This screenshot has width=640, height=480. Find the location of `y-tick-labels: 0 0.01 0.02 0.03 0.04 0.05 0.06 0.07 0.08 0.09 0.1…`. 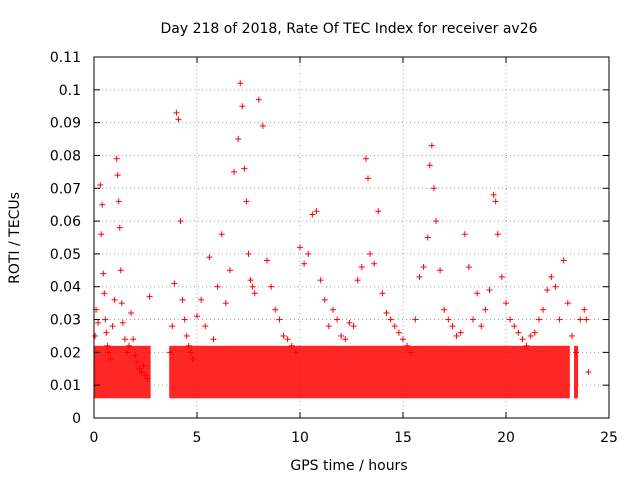

y-tick-labels: 0 0.01 0.02 0.03 0.04 0.05 0.06 0.07 0.08 0.09 0.1… is located at coordinates (65, 238).